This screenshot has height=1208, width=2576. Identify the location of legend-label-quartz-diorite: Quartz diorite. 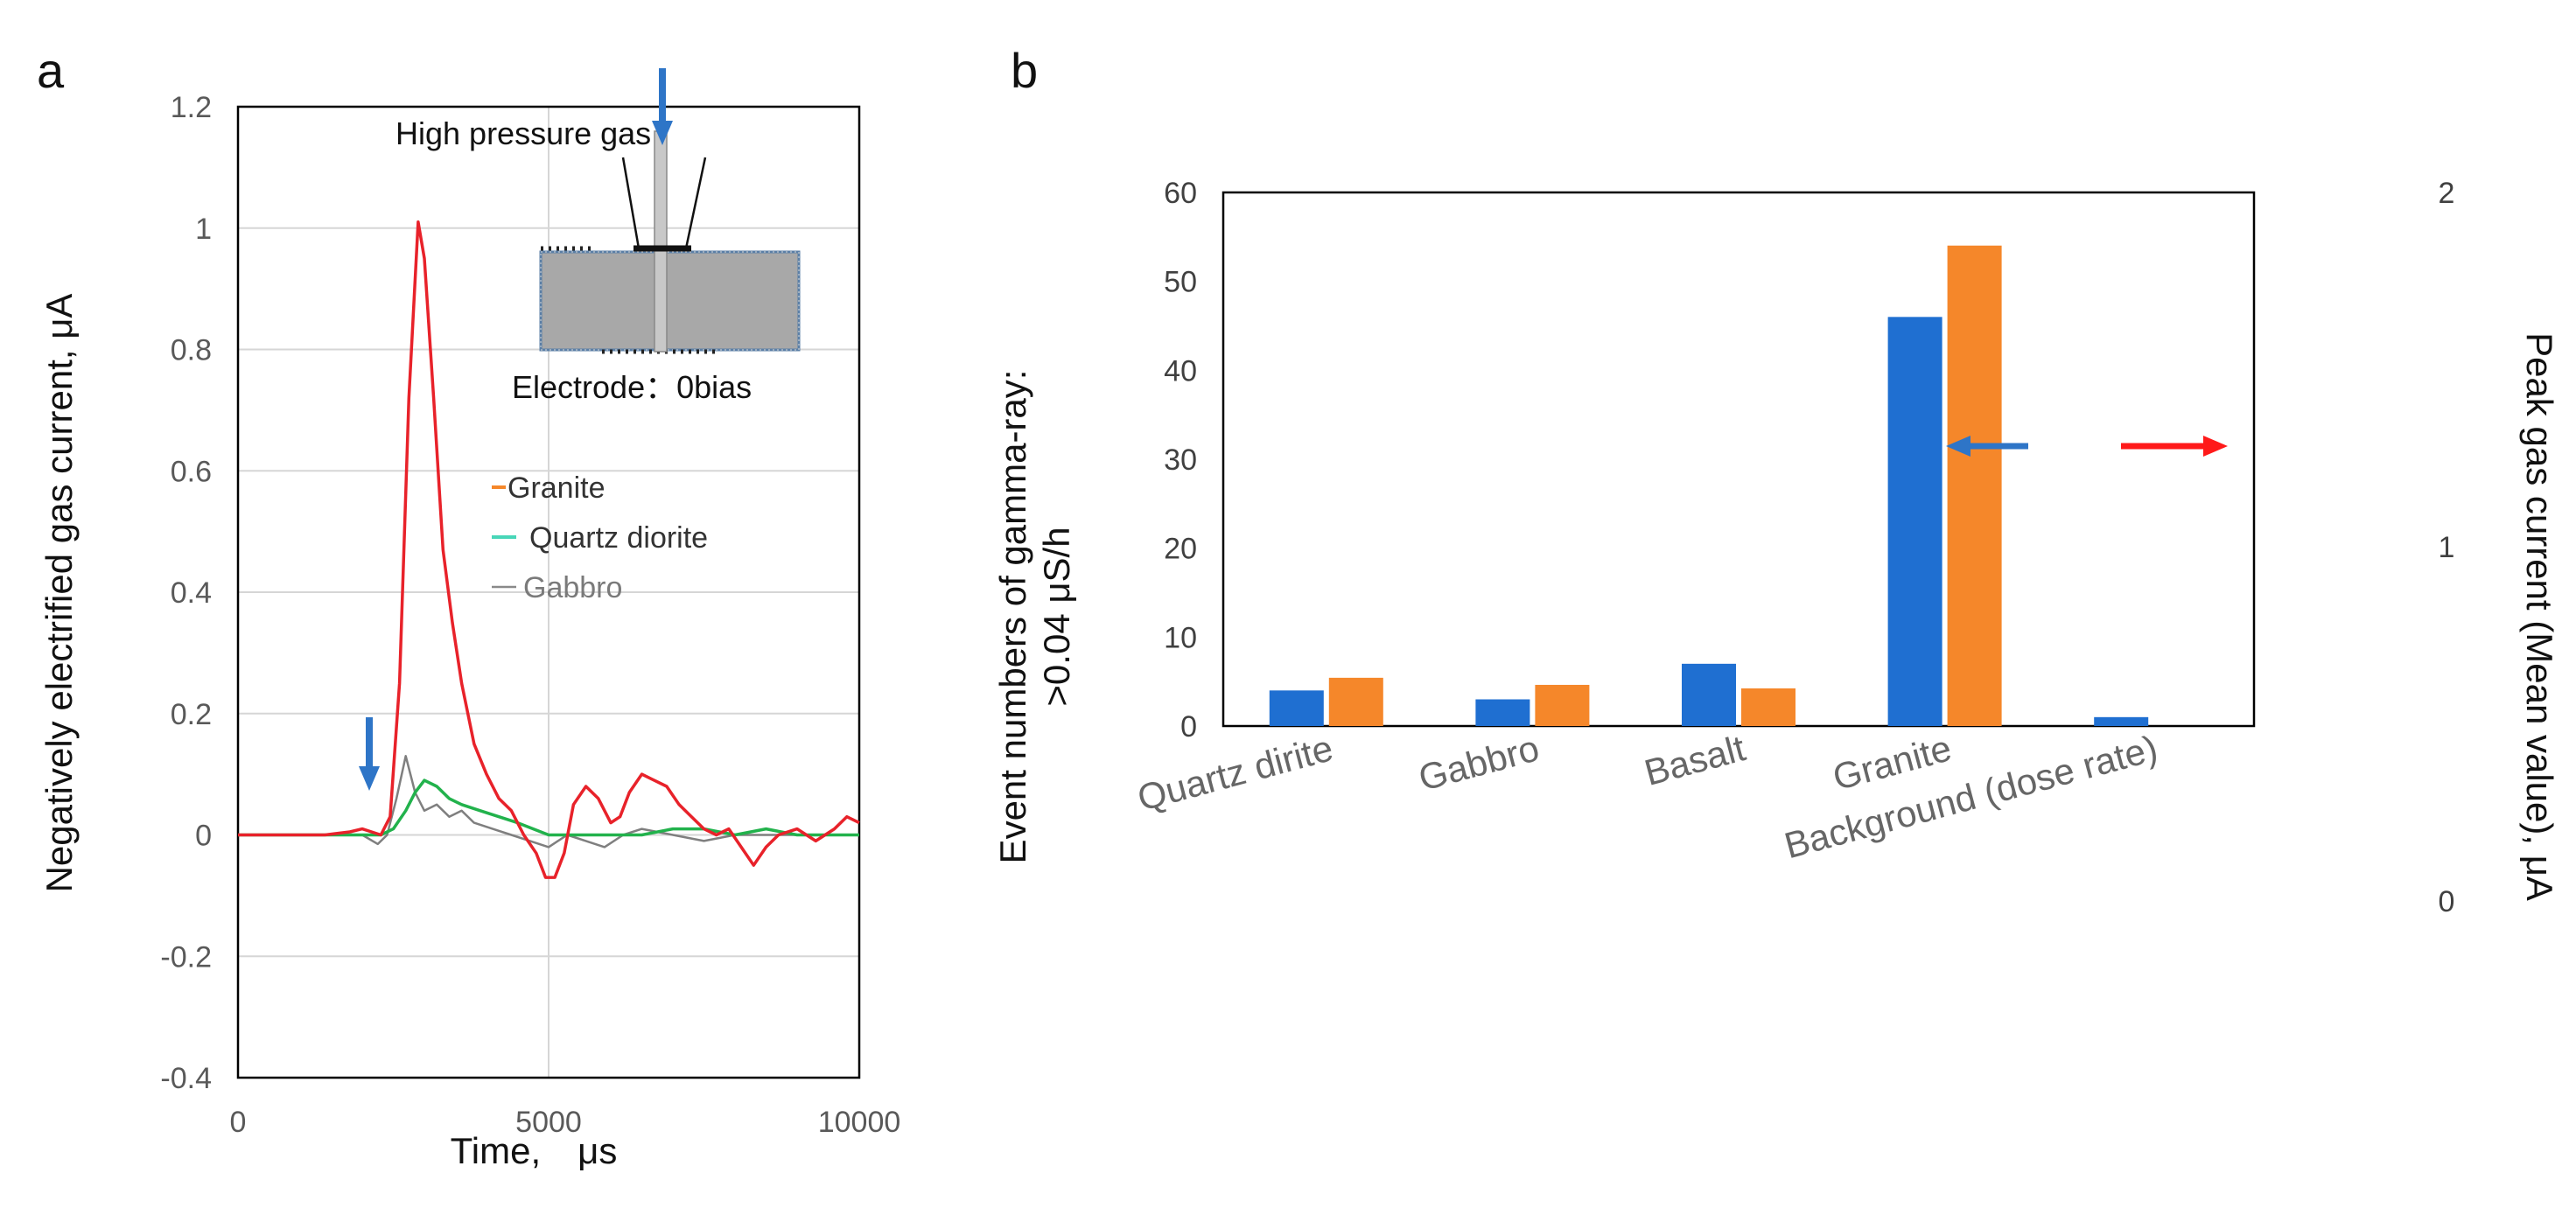
(618, 538).